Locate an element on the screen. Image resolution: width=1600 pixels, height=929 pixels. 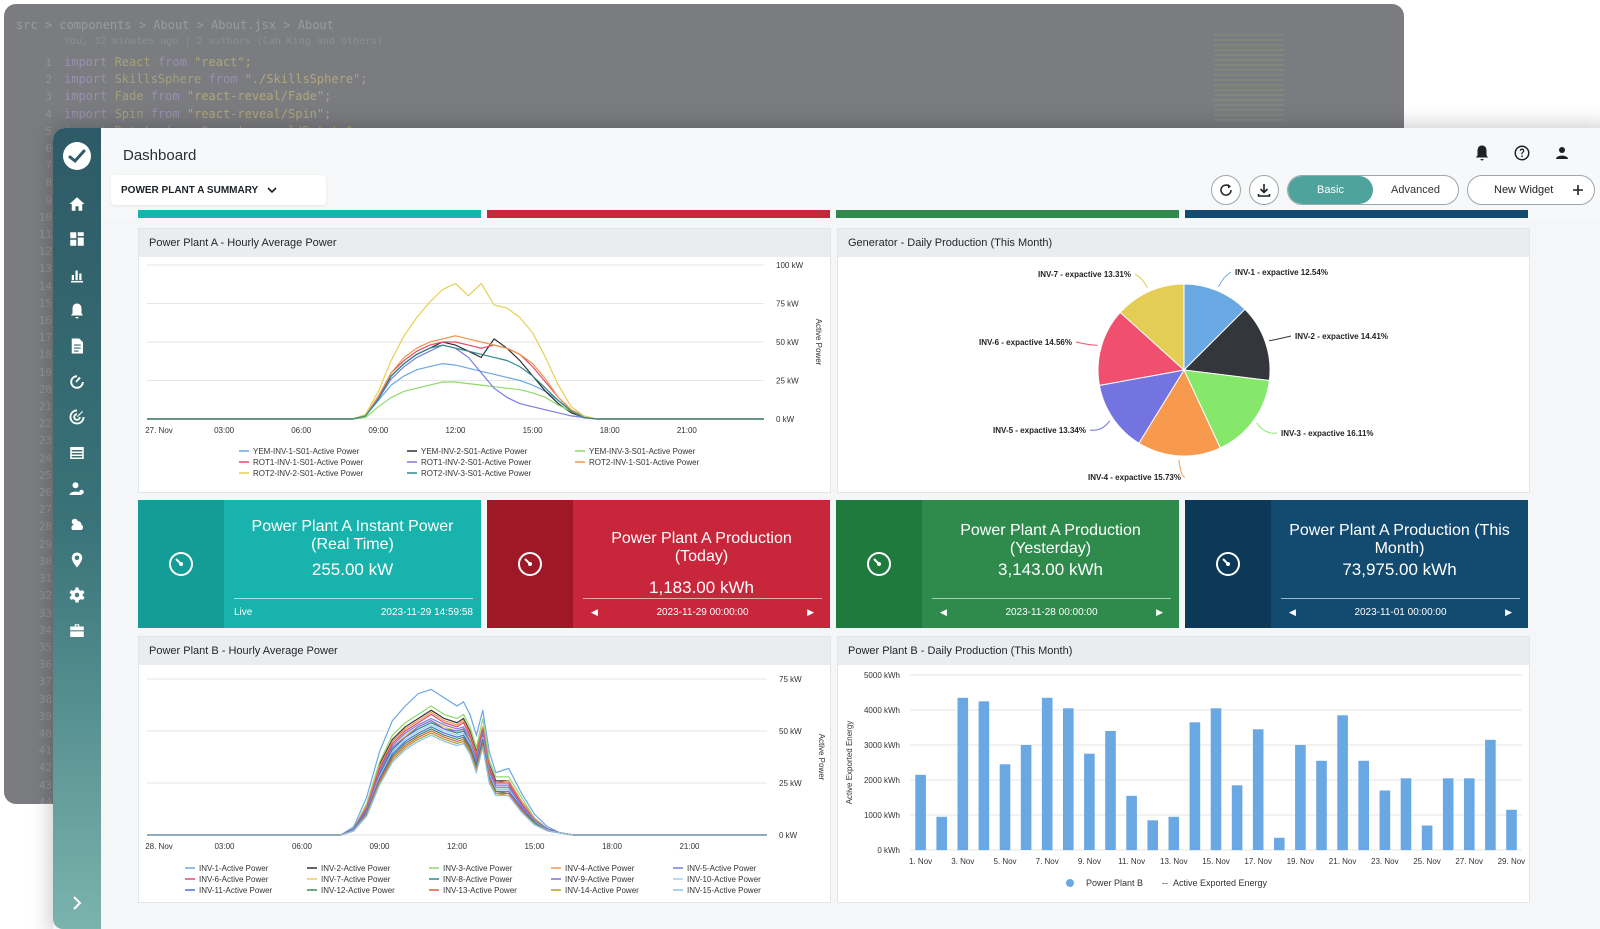
legend-entry: YEM-INV-2-S01-Active Power is located at coordinates (474, 451).